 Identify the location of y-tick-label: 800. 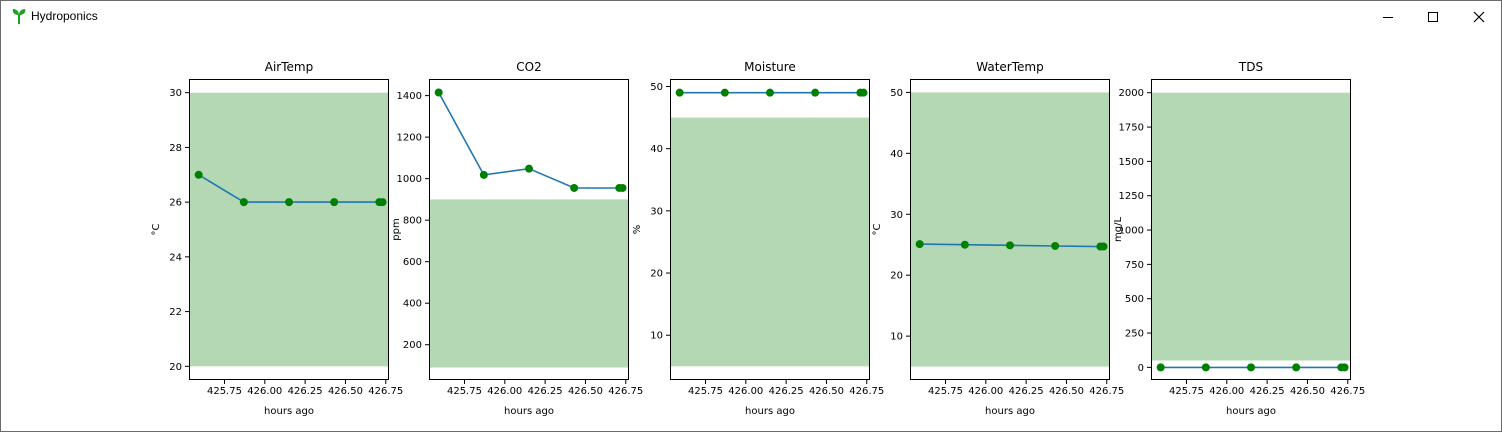
(412, 221).